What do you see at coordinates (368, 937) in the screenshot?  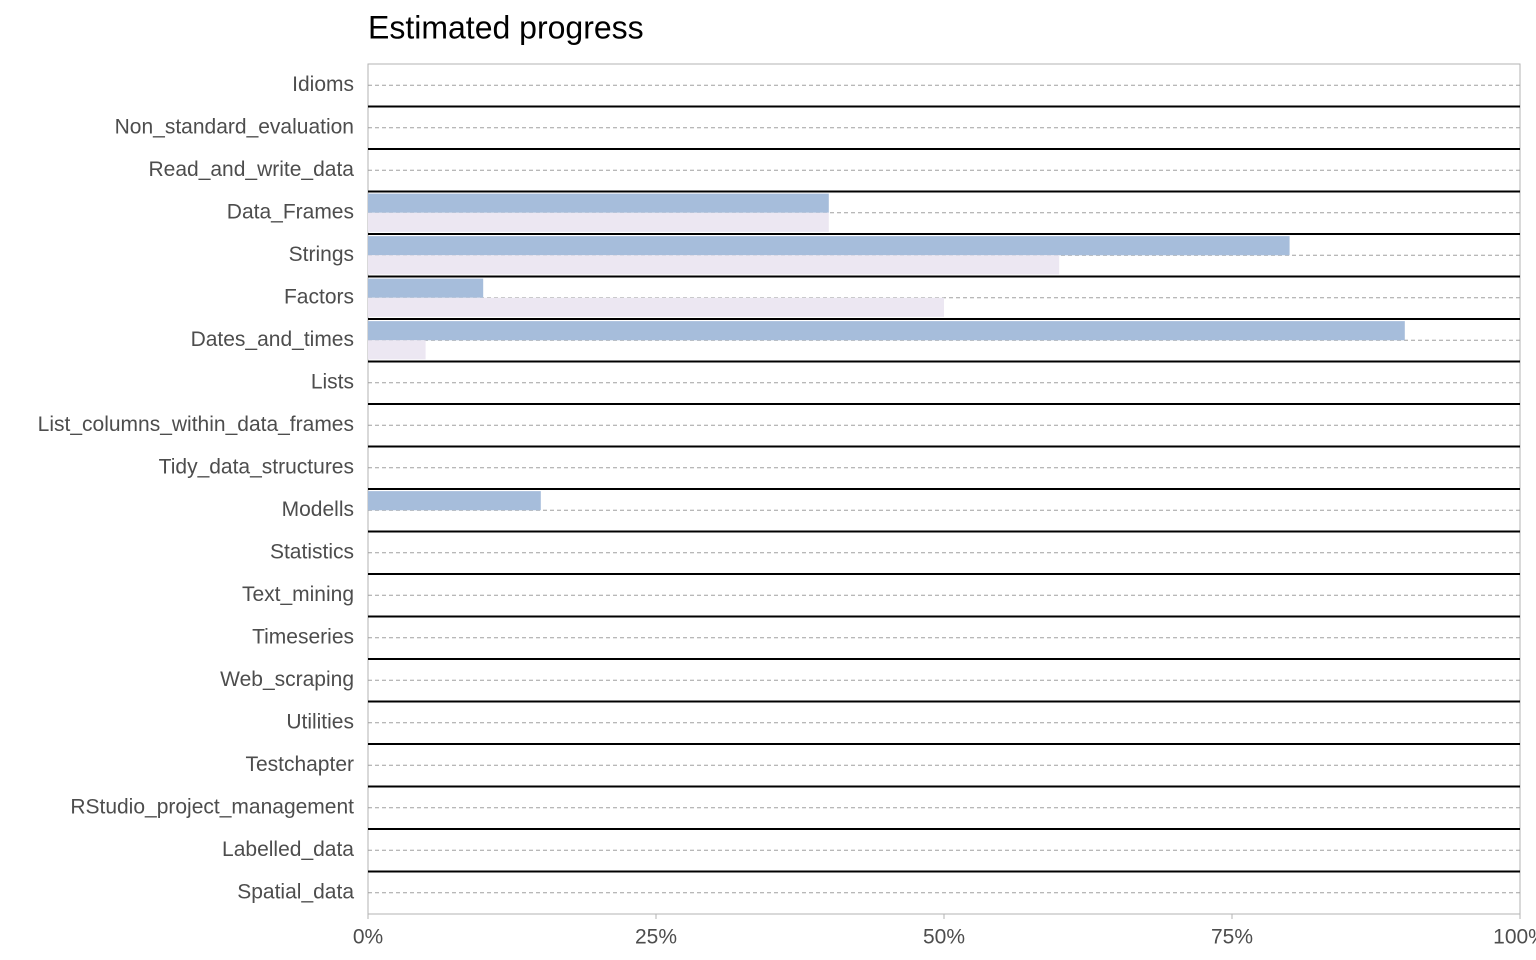 I see `x-tick-label: 0%` at bounding box center [368, 937].